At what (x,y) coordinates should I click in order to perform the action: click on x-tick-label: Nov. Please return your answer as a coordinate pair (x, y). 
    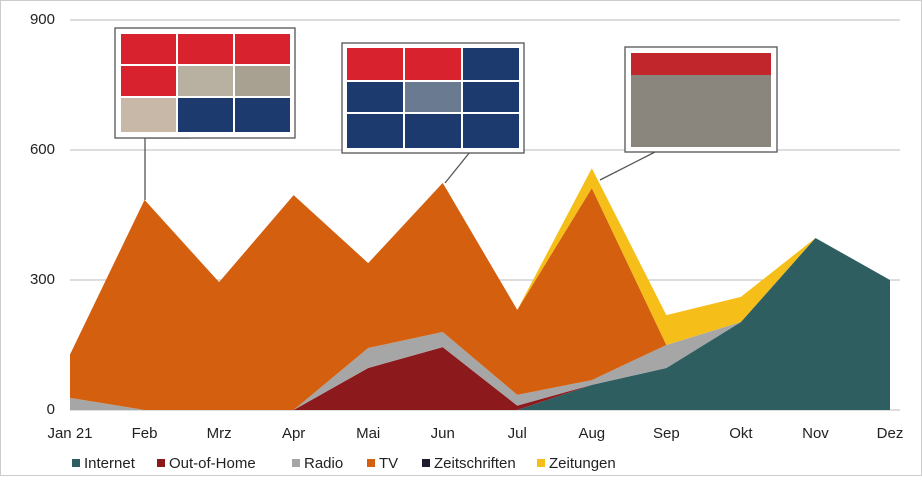
    Looking at the image, I should click on (815, 433).